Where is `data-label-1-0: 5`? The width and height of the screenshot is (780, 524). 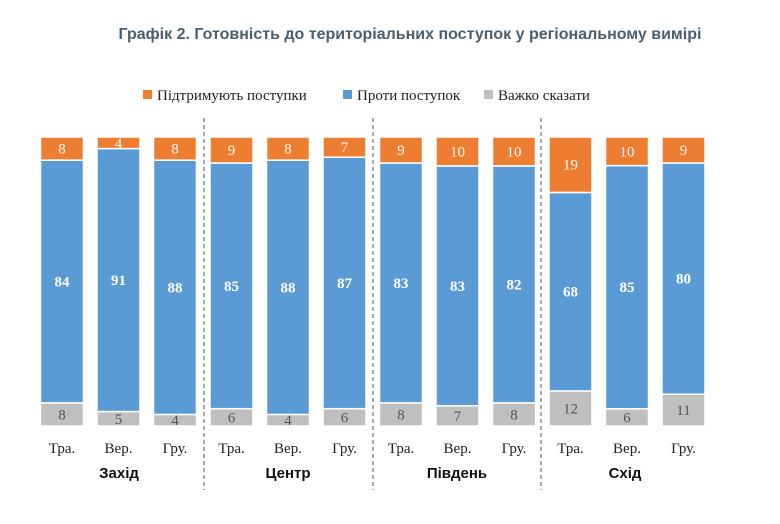
data-label-1-0: 5 is located at coordinates (119, 420).